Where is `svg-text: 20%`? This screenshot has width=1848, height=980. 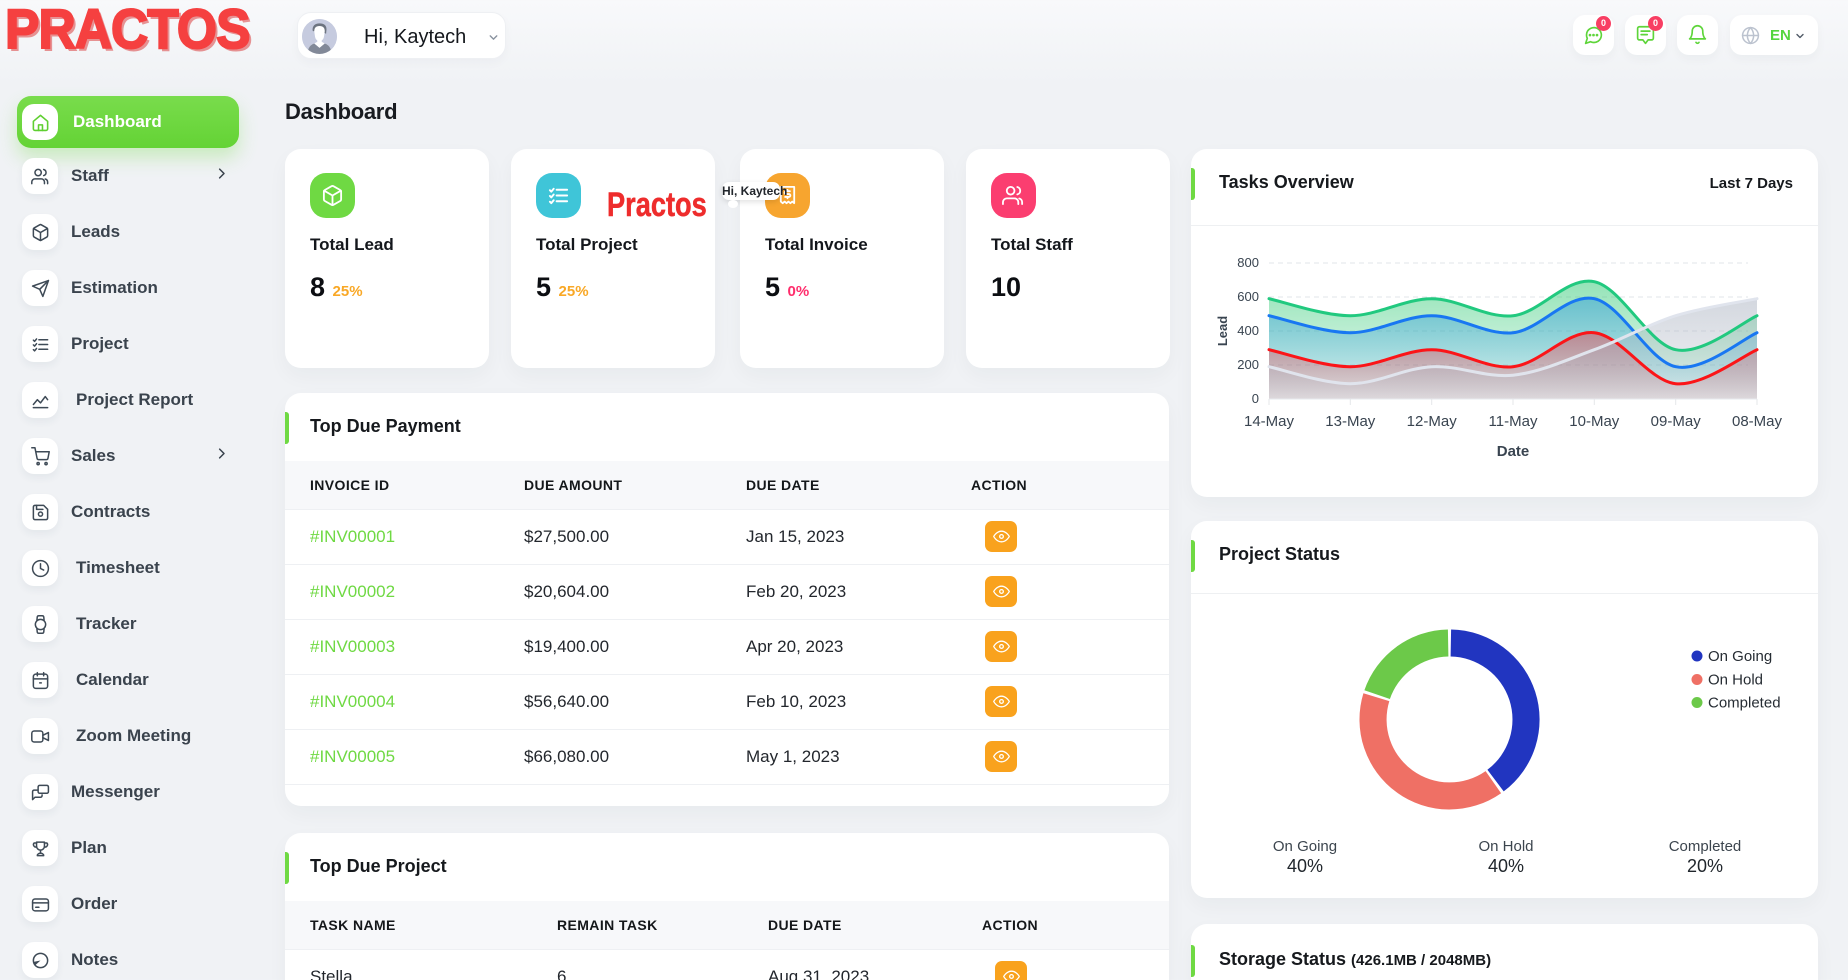
svg-text: 20% is located at coordinates (1705, 866).